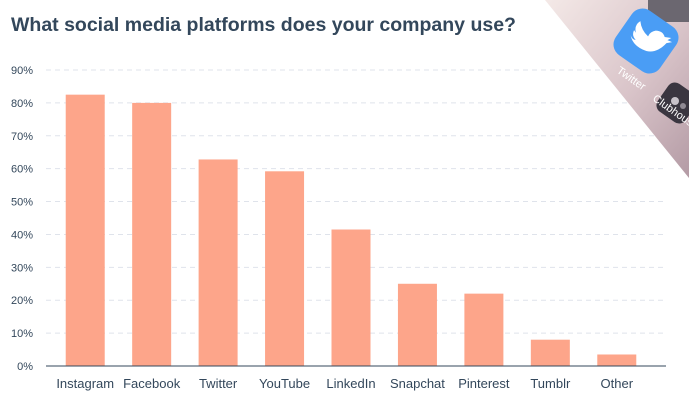 This screenshot has height=404, width=689. What do you see at coordinates (351, 297) in the screenshot?
I see `bar-linkedin` at bounding box center [351, 297].